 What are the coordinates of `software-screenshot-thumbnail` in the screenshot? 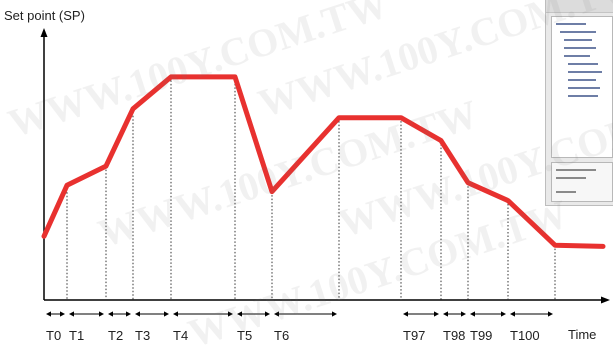 It's located at (579, 103).